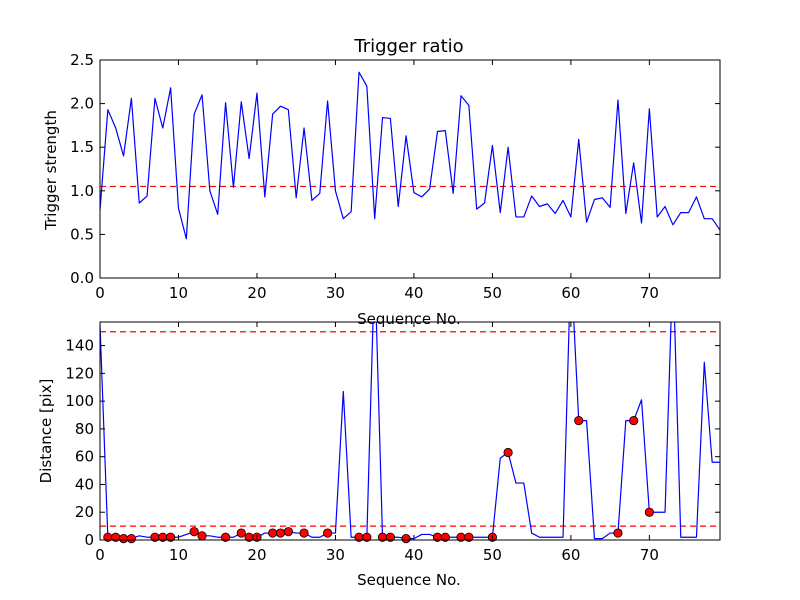 This screenshot has height=600, width=800. Describe the element at coordinates (79, 346) in the screenshot. I see `bottom-y-tick-label: 140` at that location.